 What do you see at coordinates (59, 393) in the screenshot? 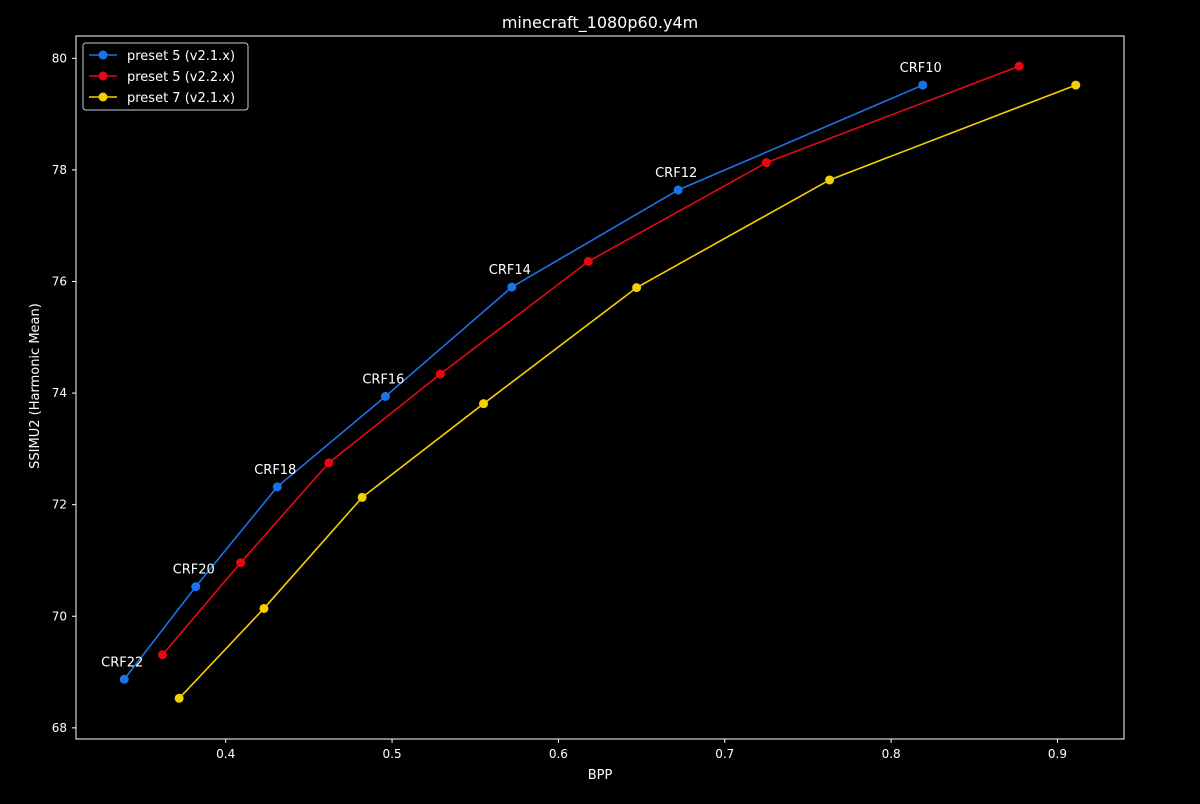
I see `y-tick-label: 74` at bounding box center [59, 393].